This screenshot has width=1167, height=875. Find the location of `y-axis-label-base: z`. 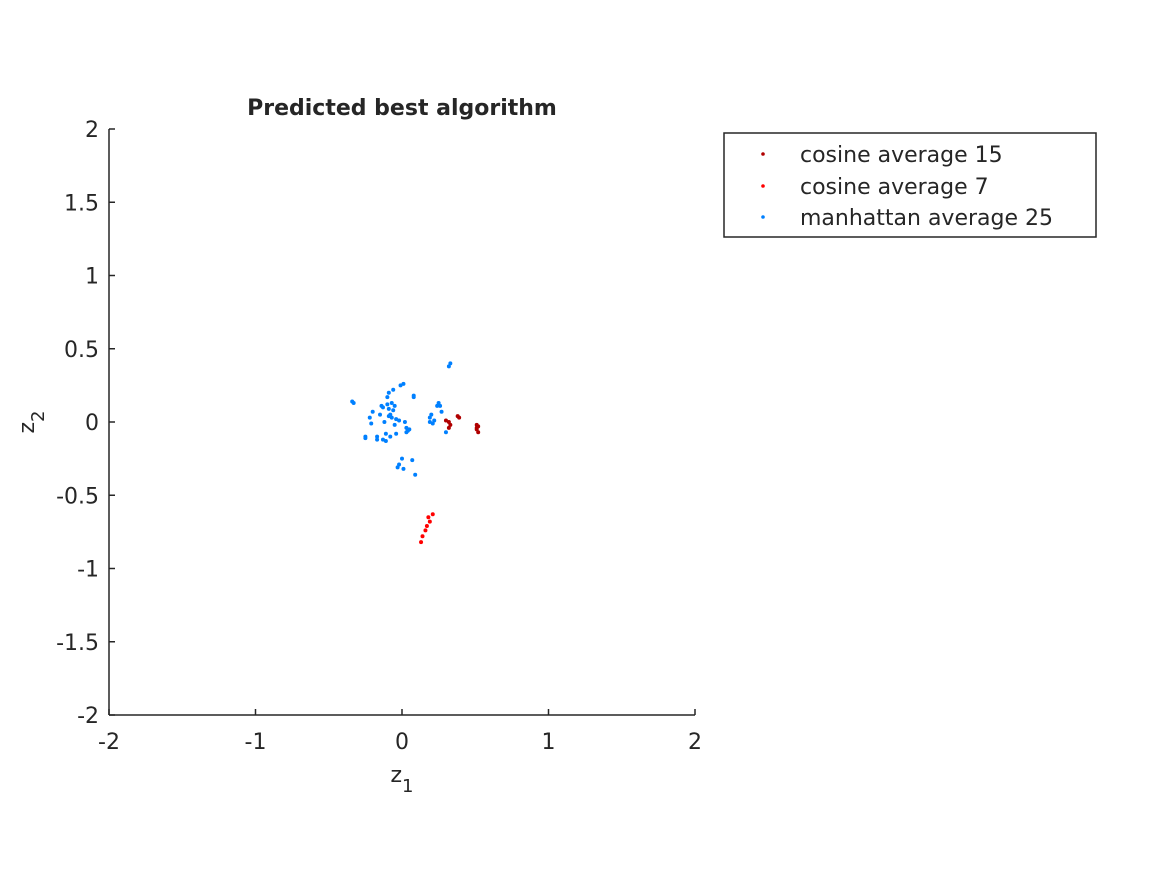

y-axis-label-base: z is located at coordinates (27, 428).